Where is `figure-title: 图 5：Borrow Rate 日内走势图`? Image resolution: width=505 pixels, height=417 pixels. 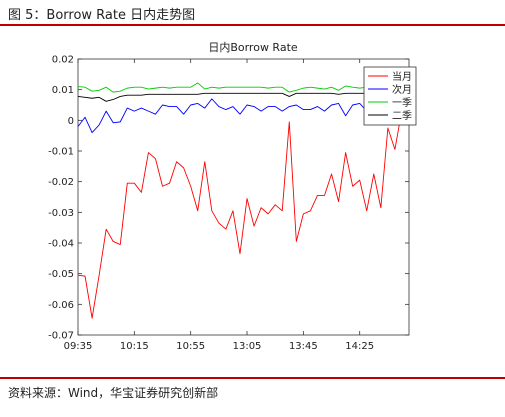 figure-title: 图 5：Borrow Rate 日内走势图 is located at coordinates (102, 15).